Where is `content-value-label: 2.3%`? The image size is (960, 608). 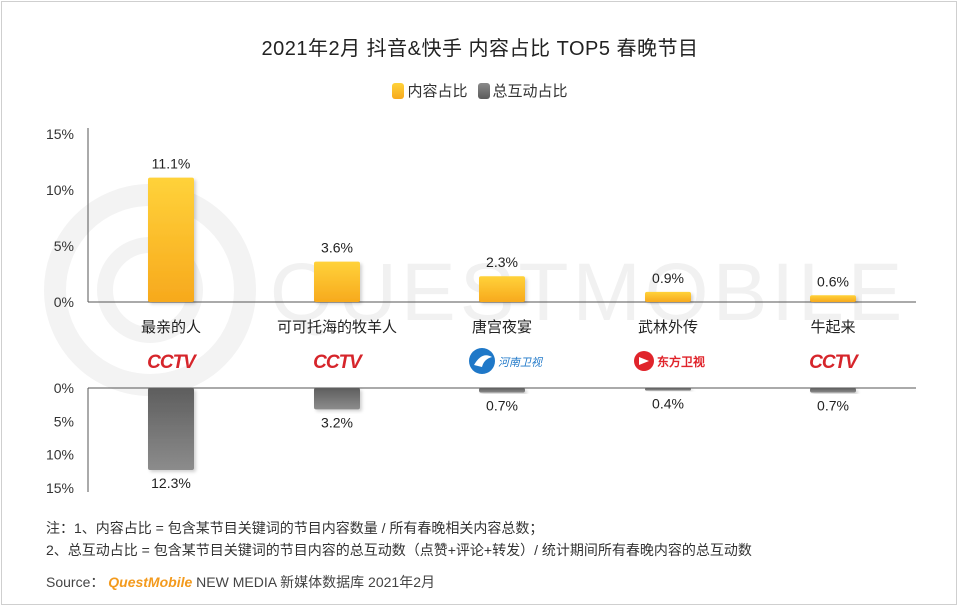 content-value-label: 2.3% is located at coordinates (502, 262).